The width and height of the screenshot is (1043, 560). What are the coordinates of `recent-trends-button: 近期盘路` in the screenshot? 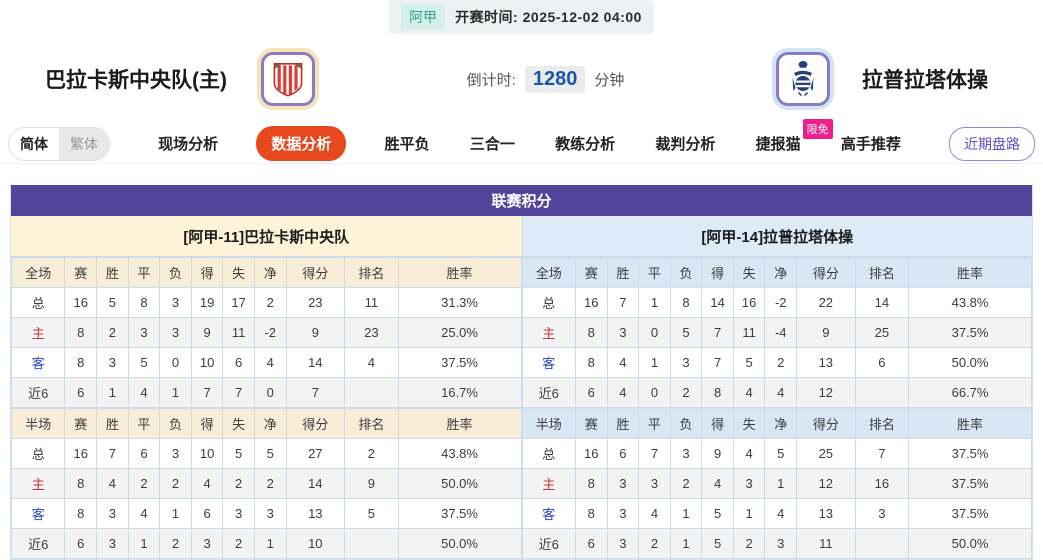 It's located at (992, 143).